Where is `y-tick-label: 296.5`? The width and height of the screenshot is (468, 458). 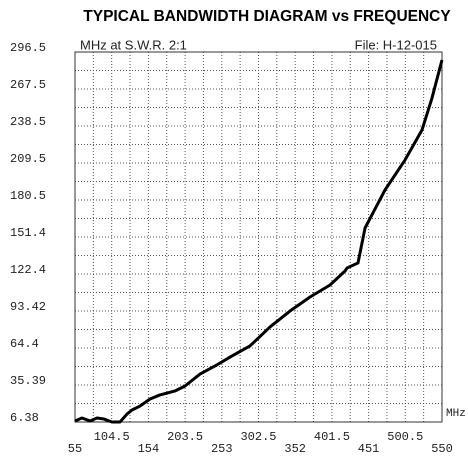
y-tick-label: 296.5 is located at coordinates (28, 48).